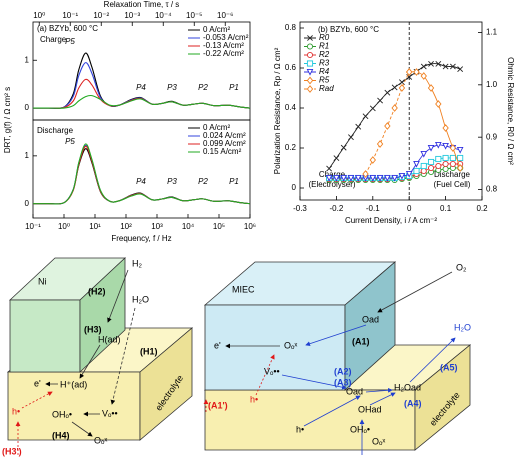 This screenshot has height=464, width=520. What do you see at coordinates (300, 208) in the screenshot?
I see `x-tick-label: -0.3` at bounding box center [300, 208].